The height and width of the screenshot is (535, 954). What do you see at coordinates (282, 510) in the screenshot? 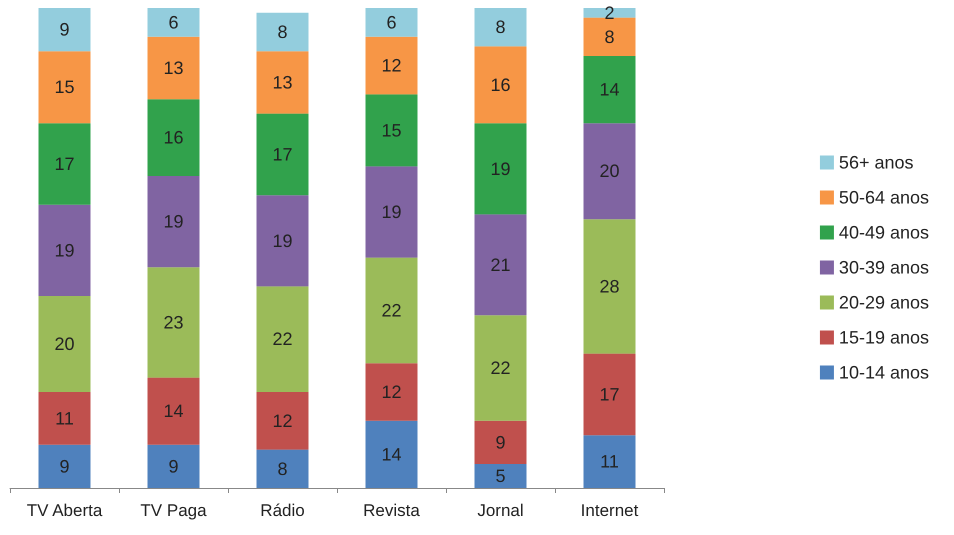
I see `x-tick-label: Rádio` at bounding box center [282, 510].